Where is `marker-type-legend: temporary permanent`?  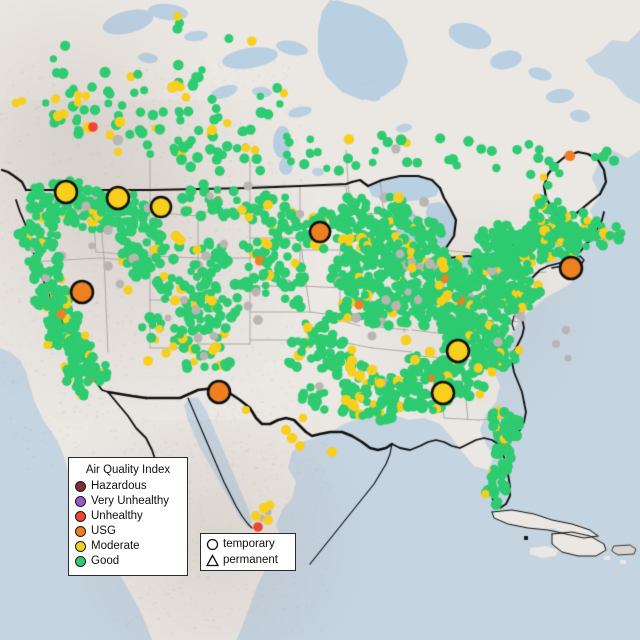 marker-type-legend: temporary permanent is located at coordinates (248, 552).